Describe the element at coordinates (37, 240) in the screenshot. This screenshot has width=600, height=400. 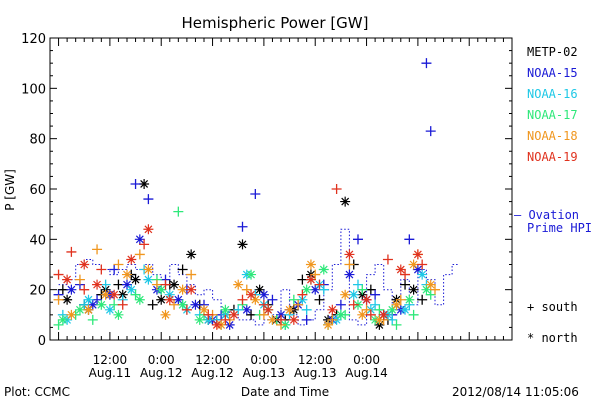
I see `y-tick-label: 40` at that location.